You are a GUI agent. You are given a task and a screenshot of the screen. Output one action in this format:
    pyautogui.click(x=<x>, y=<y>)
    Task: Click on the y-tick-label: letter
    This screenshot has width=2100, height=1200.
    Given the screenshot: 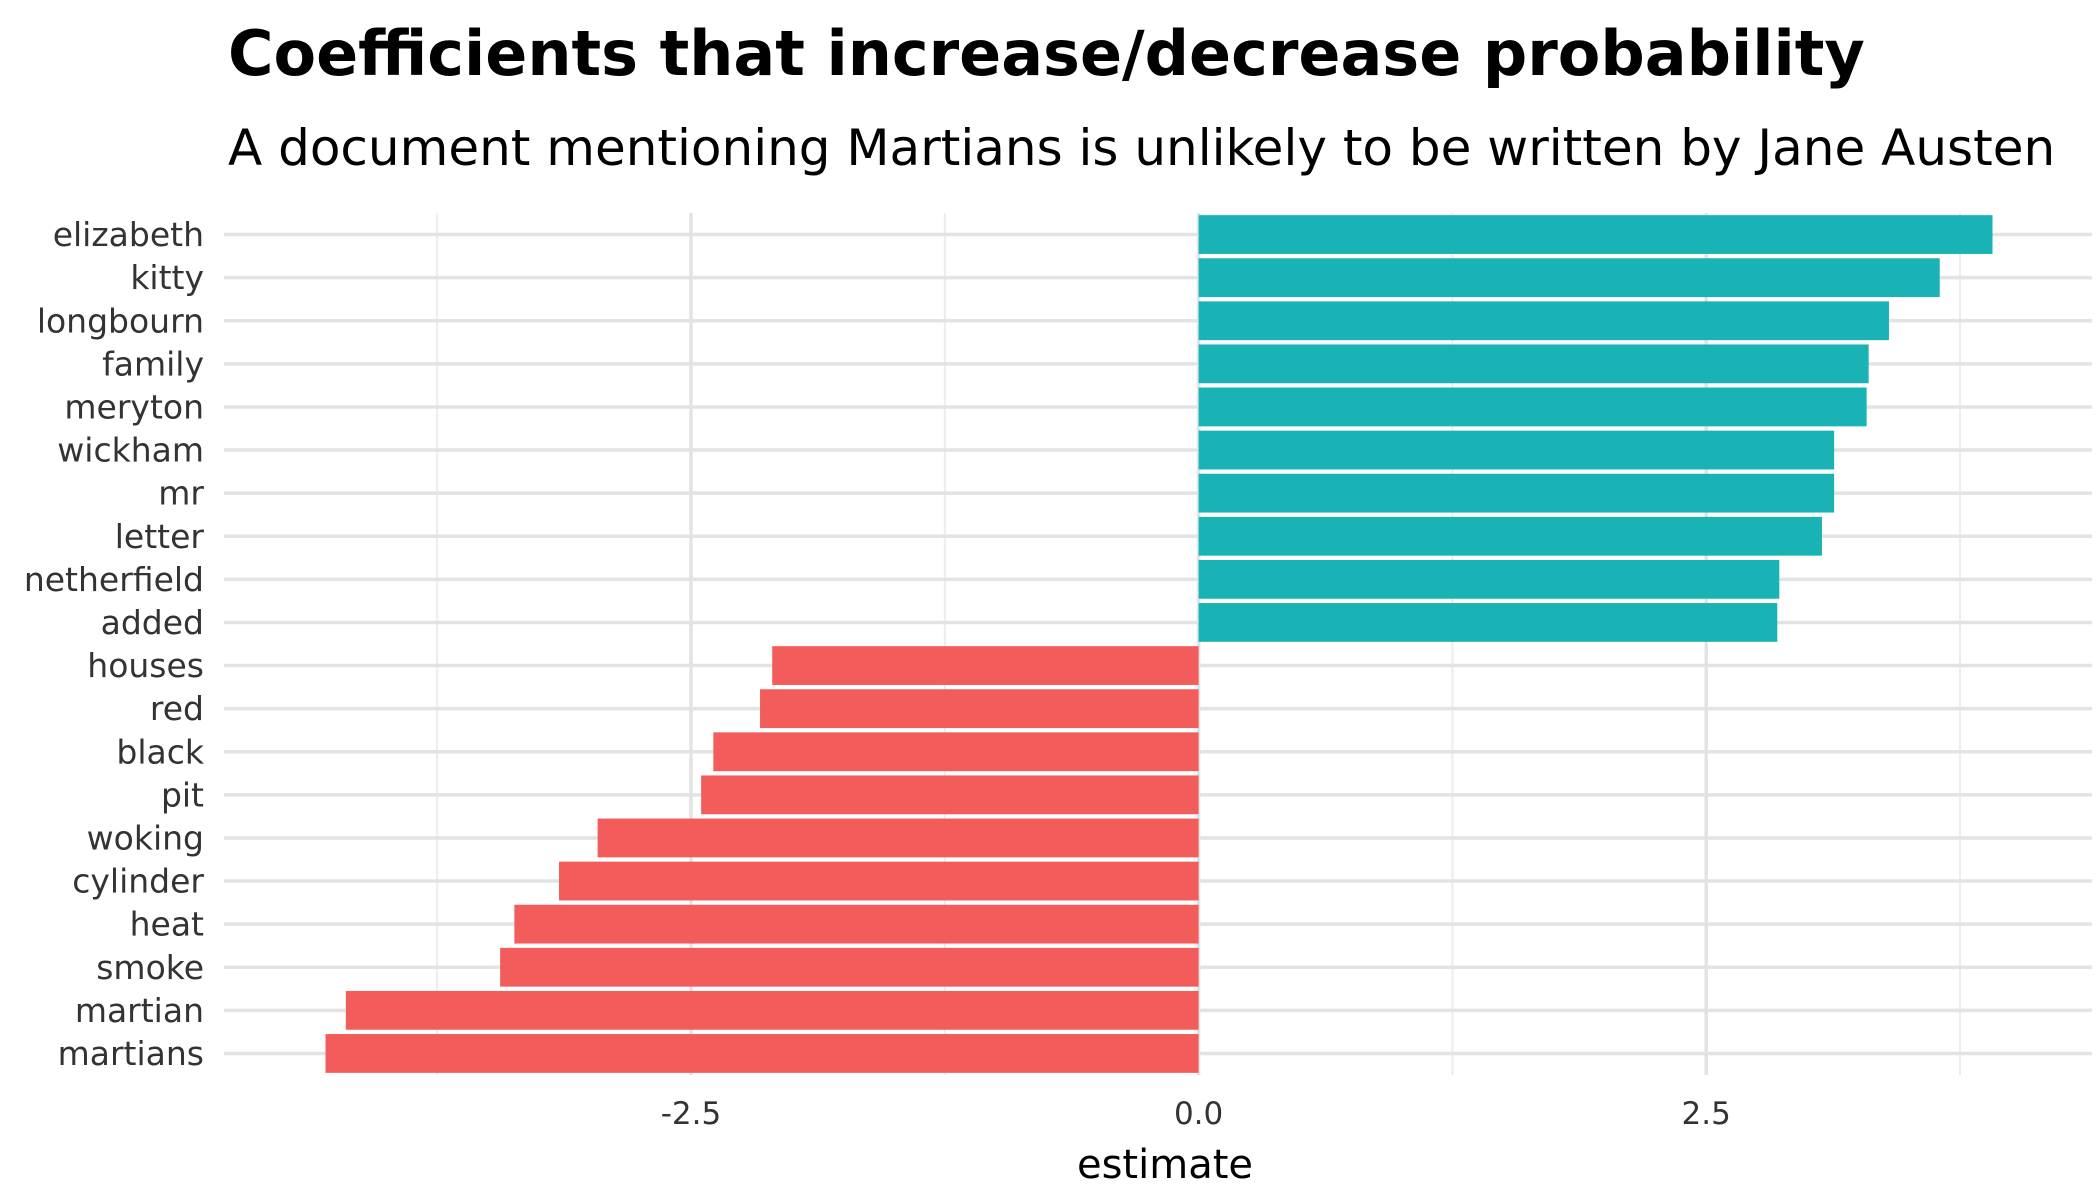 What is the action you would take?
    pyautogui.click(x=160, y=536)
    